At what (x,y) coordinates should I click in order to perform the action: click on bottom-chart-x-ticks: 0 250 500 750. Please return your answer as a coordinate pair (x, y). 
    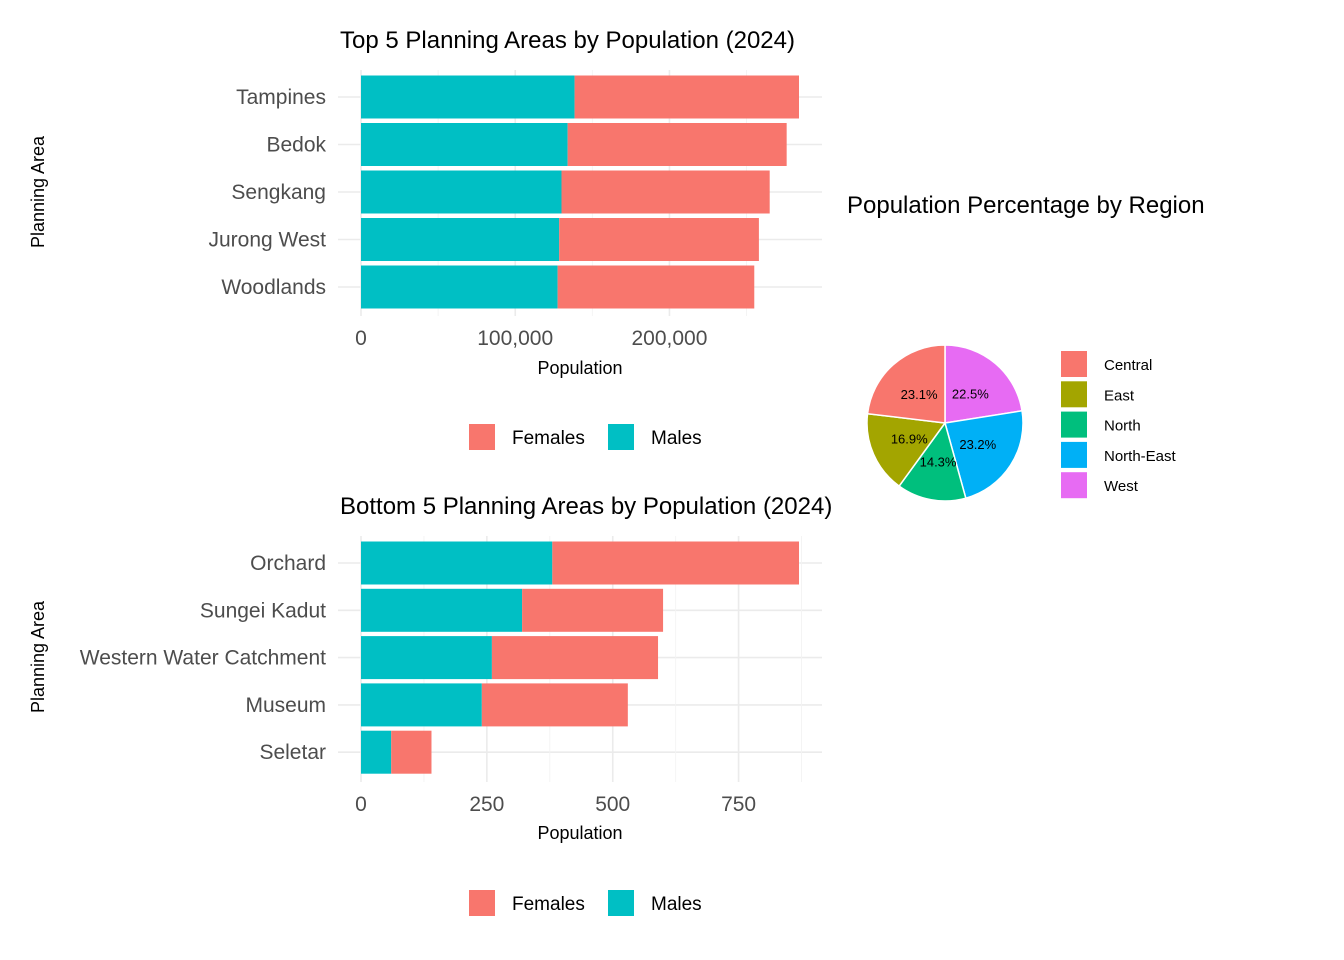
    Looking at the image, I should click on (555, 804).